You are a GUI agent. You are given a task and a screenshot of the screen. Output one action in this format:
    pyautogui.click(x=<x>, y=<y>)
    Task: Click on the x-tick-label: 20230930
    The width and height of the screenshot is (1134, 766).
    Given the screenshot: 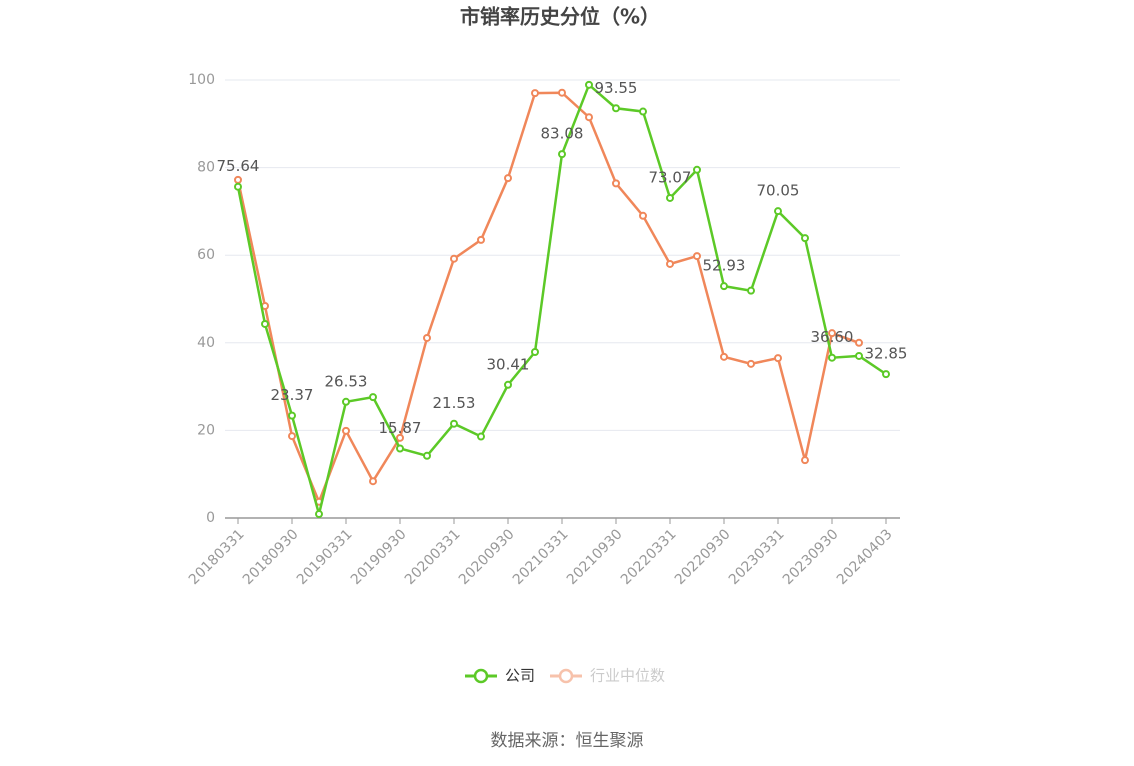 What is the action you would take?
    pyautogui.click(x=811, y=557)
    